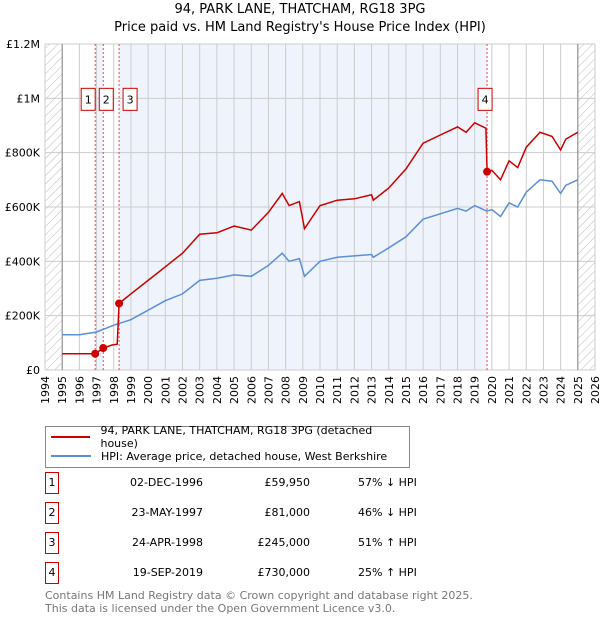  I want to click on x-tick-label: 2025, so click(578, 390).